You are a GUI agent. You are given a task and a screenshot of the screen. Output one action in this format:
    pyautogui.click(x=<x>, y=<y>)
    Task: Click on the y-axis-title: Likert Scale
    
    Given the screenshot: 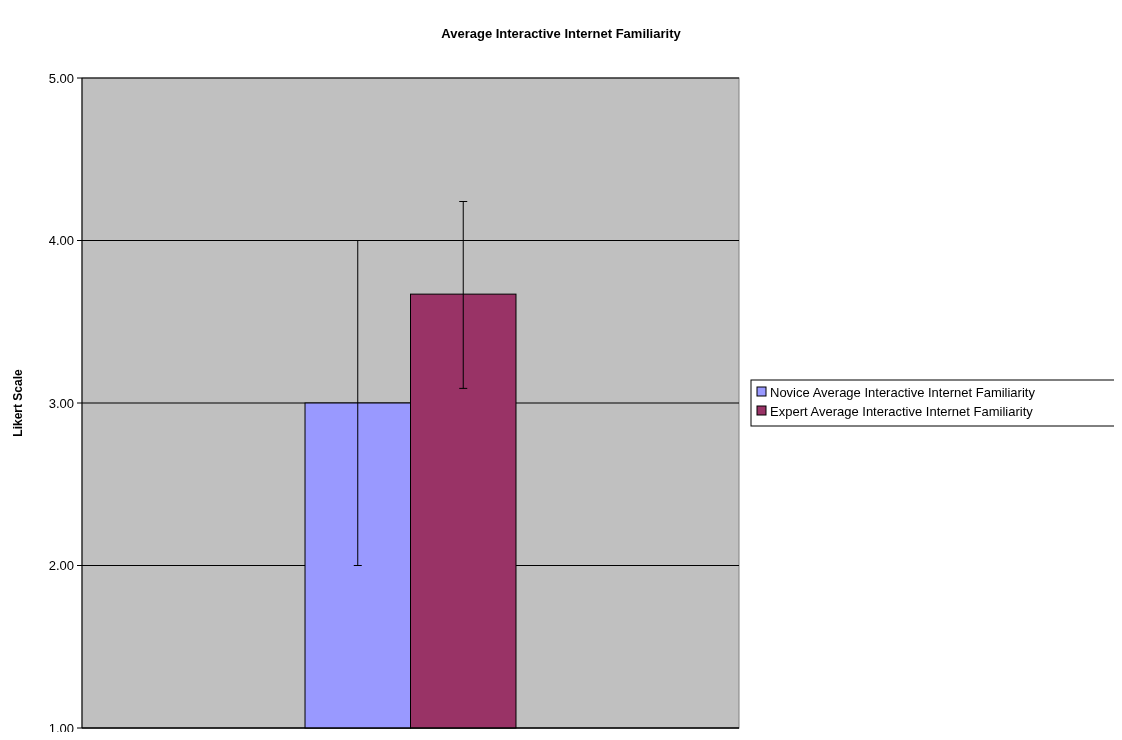 What is the action you would take?
    pyautogui.click(x=18, y=402)
    